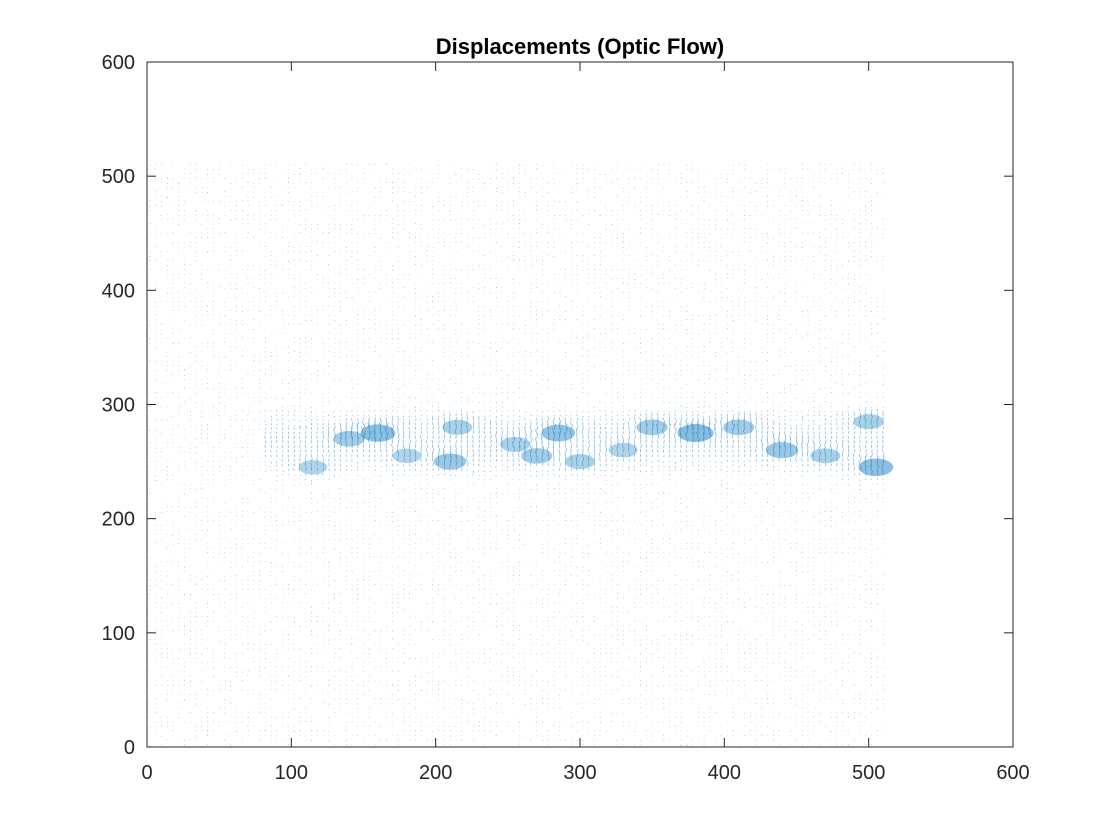  What do you see at coordinates (118, 406) in the screenshot?
I see `y-tick-label: 300` at bounding box center [118, 406].